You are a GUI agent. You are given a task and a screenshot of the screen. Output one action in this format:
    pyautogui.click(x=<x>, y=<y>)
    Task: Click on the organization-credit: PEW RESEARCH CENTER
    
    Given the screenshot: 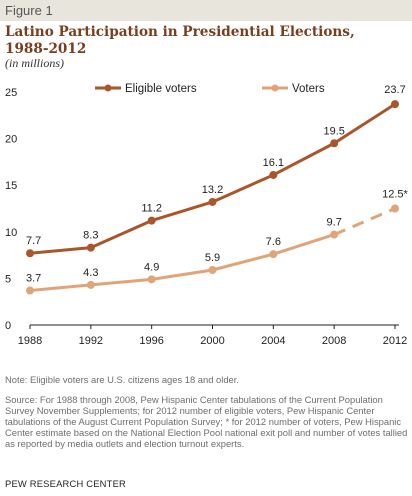 What is the action you would take?
    pyautogui.click(x=66, y=483)
    